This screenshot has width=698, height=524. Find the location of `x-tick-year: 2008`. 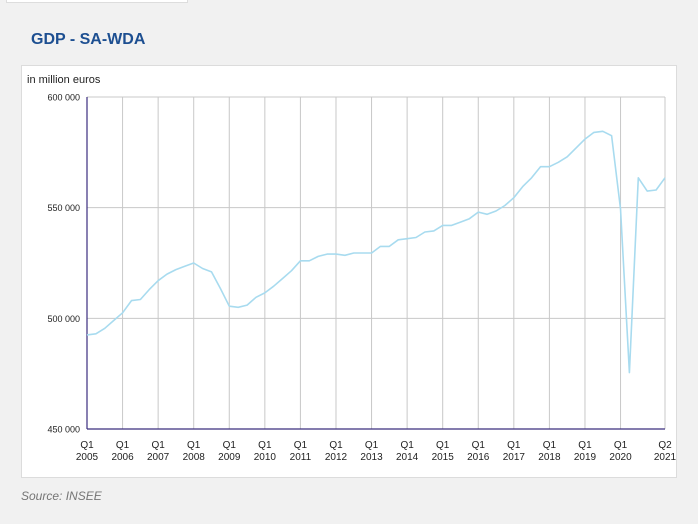

x-tick-year: 2008 is located at coordinates (194, 457).